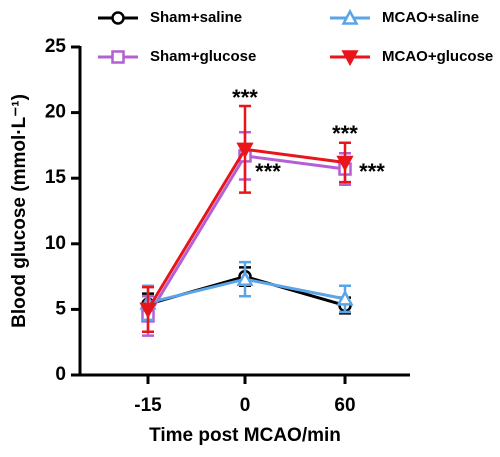  I want to click on y-tick-label: 20, so click(55, 112).